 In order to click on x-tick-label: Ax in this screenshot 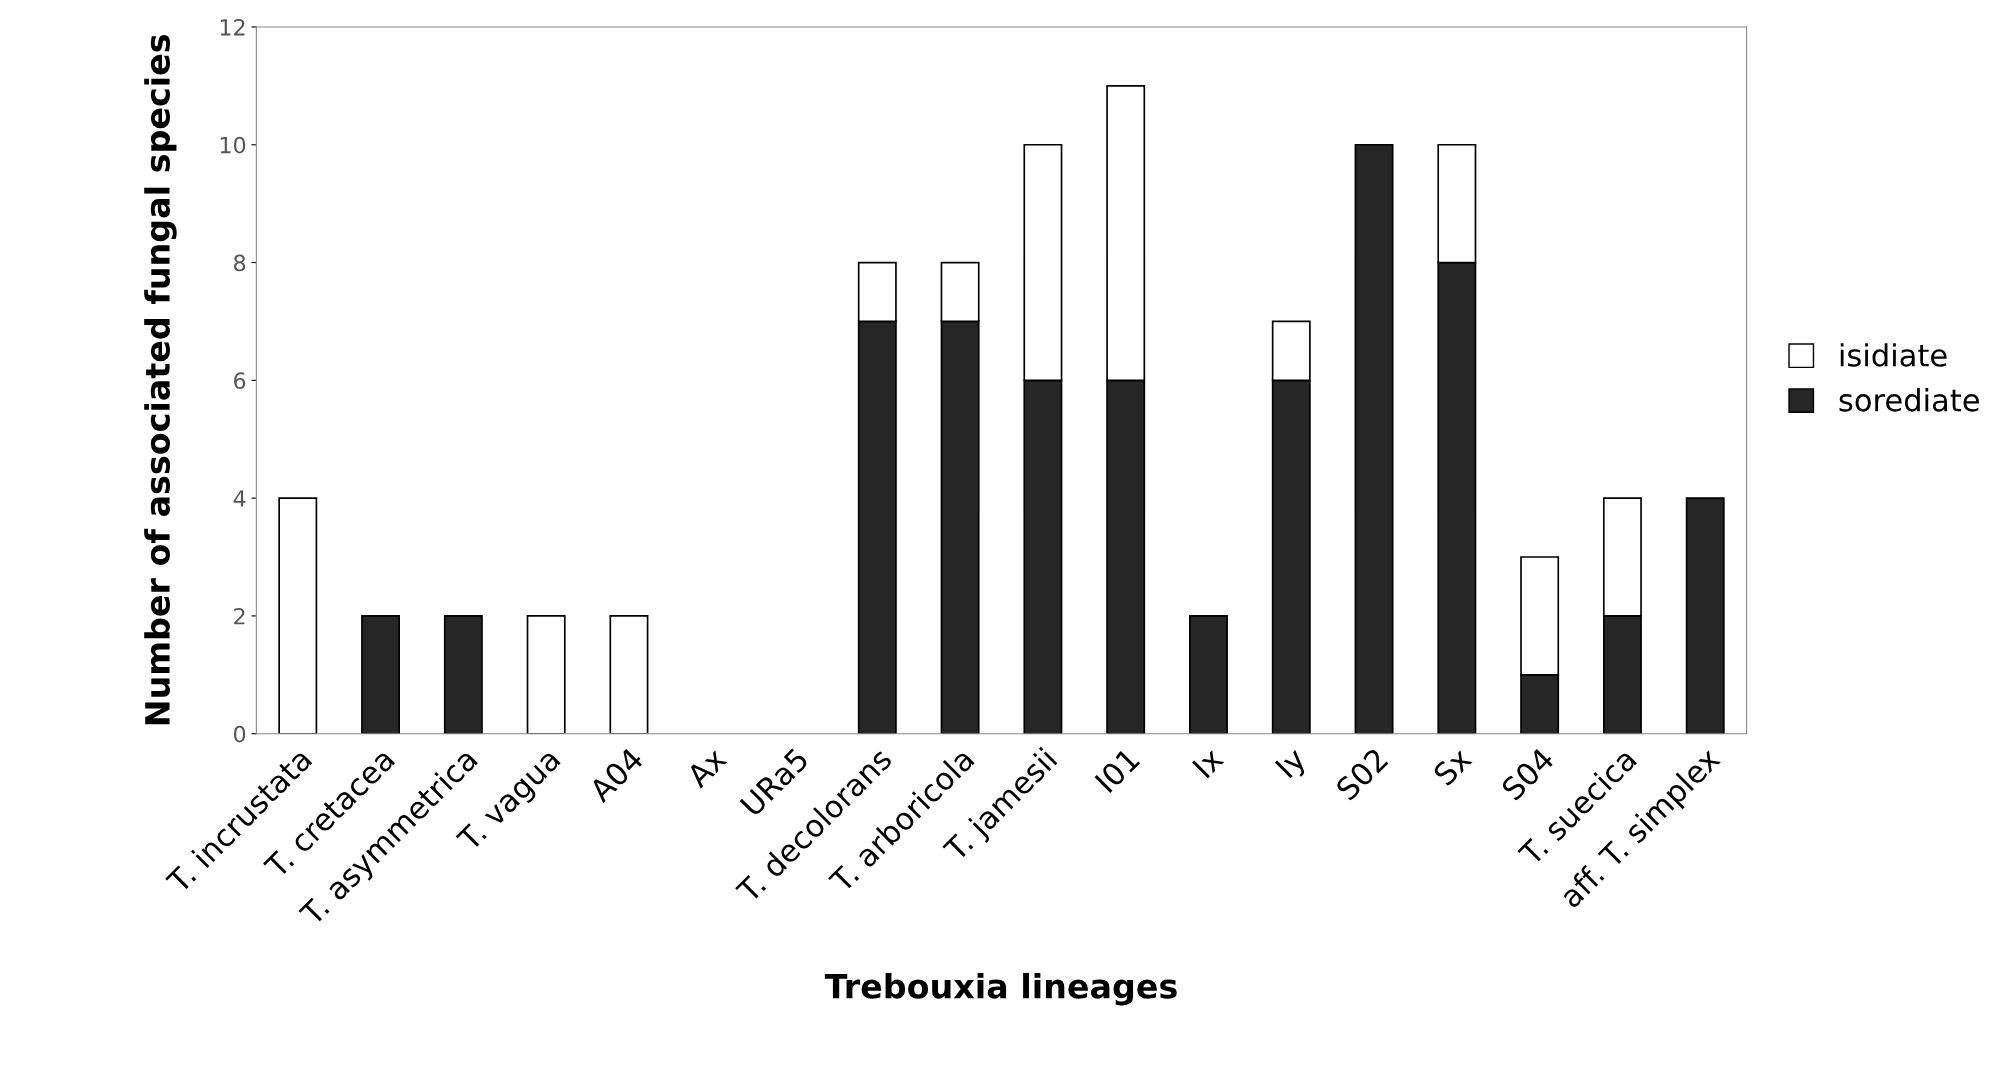, I will do `click(706, 767)`.